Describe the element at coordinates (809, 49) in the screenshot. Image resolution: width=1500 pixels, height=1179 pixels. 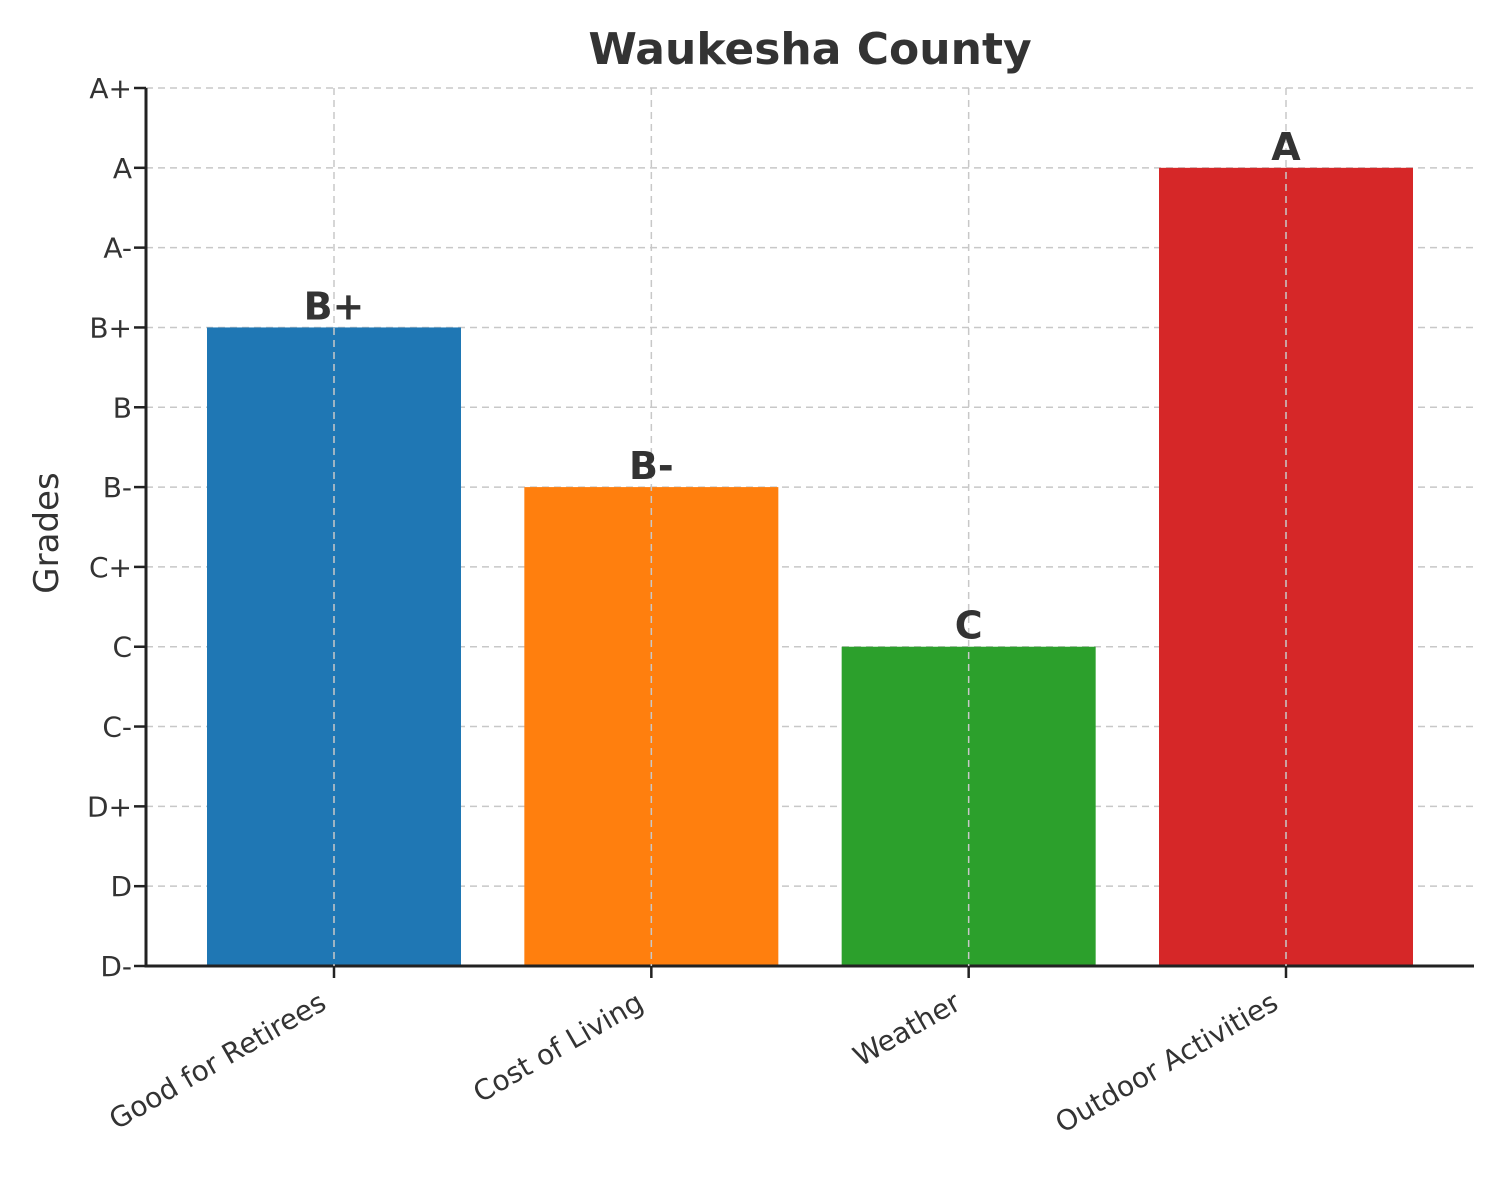
I see `chart-title: Waukesha County` at that location.